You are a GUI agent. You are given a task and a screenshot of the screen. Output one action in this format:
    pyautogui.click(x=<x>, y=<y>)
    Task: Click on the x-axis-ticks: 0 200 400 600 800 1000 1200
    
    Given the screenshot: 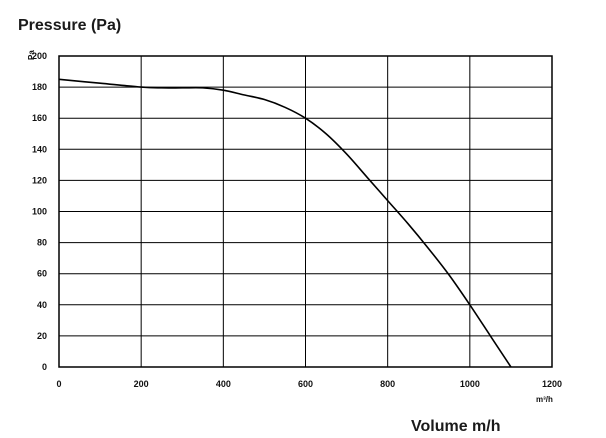 What is the action you would take?
    pyautogui.click(x=309, y=384)
    